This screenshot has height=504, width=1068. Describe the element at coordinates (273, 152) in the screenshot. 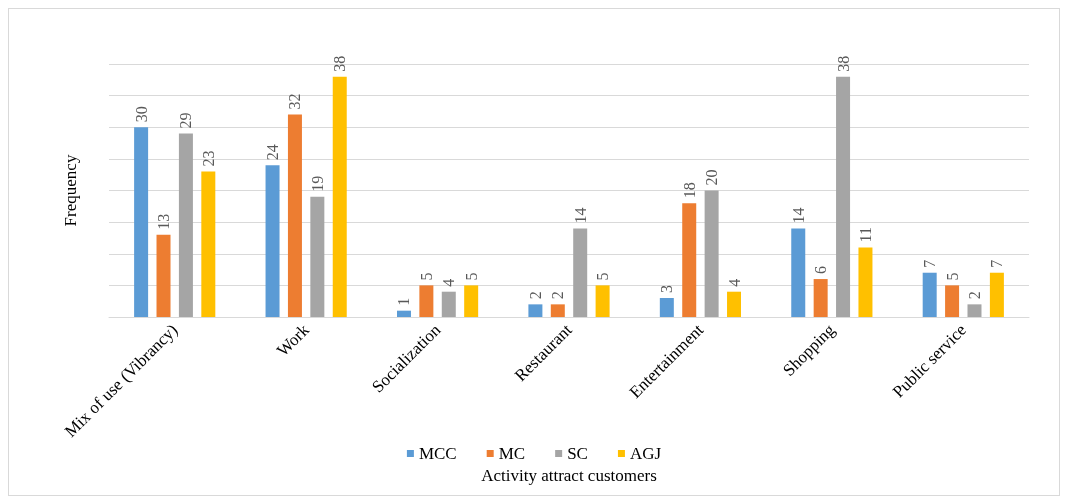

I see `data-label: 24` at that location.